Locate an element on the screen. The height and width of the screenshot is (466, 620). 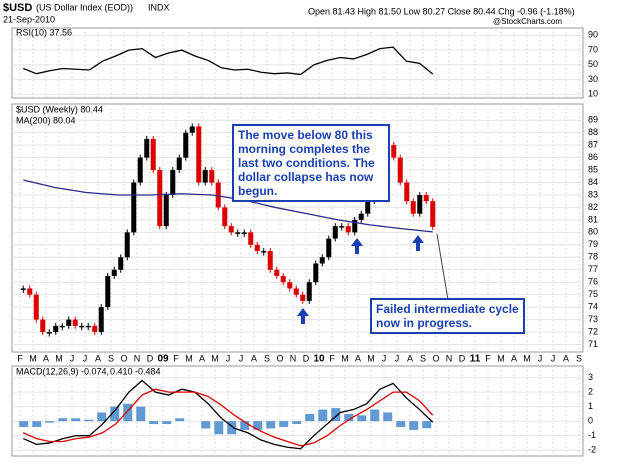
y-tick-label: 76 is located at coordinates (593, 282).